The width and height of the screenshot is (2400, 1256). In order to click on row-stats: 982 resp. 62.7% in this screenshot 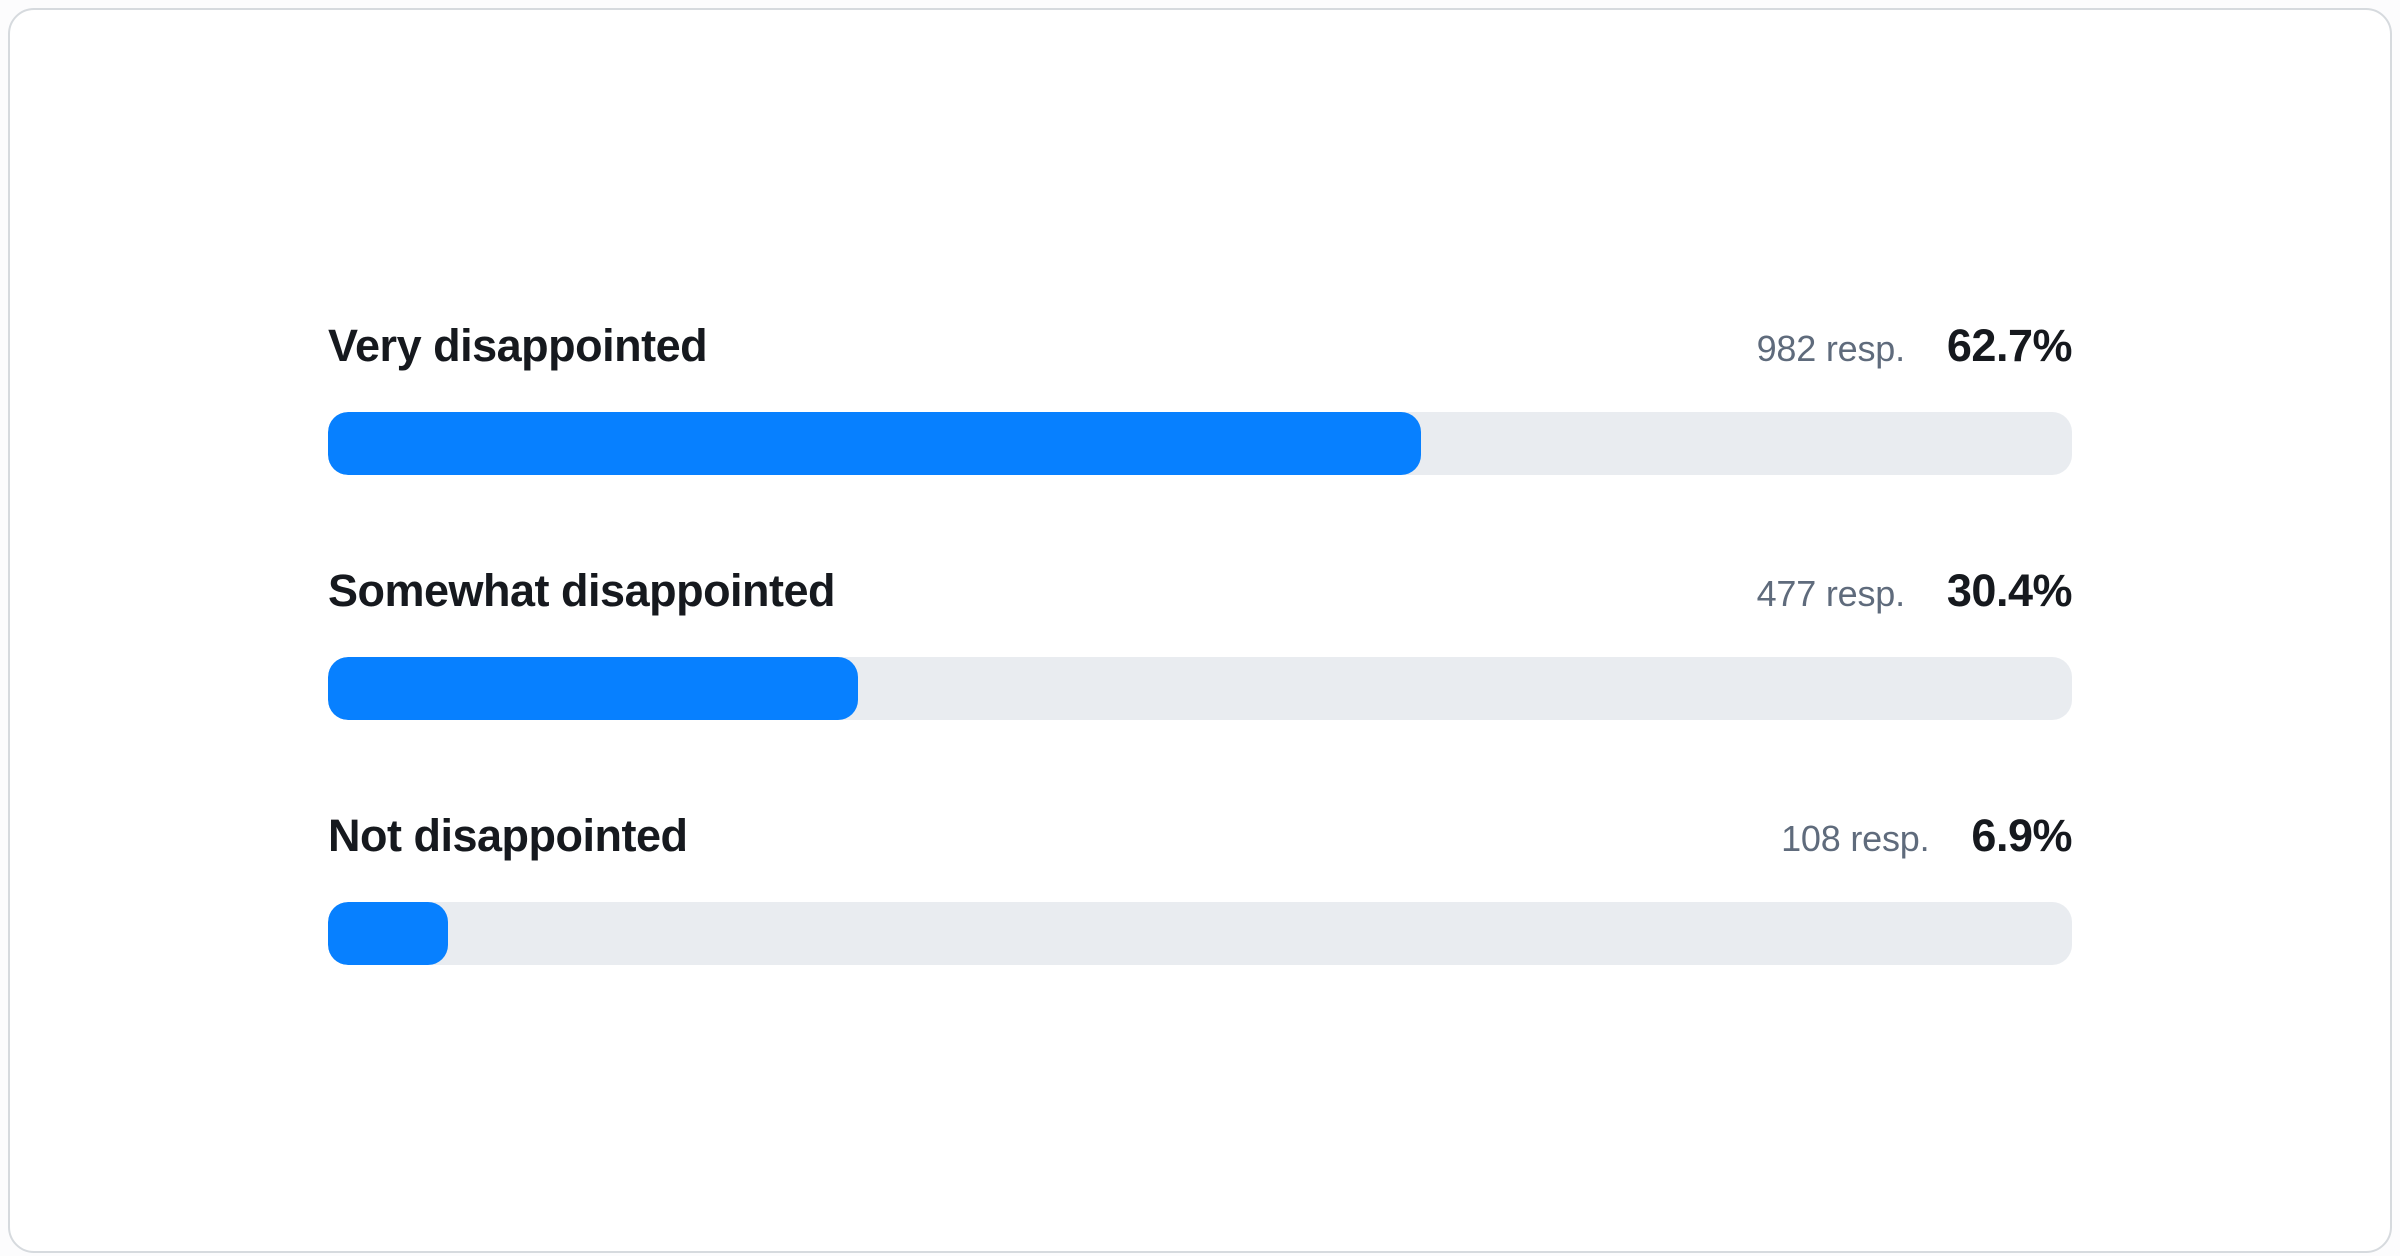, I will do `click(1914, 346)`.